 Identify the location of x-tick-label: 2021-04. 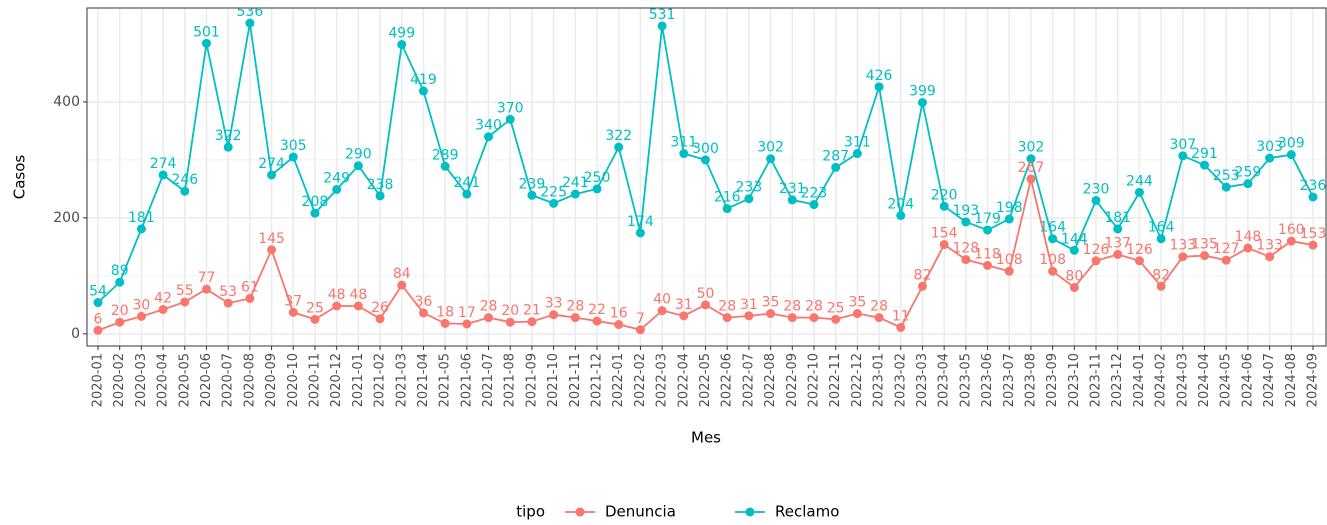
(423, 380).